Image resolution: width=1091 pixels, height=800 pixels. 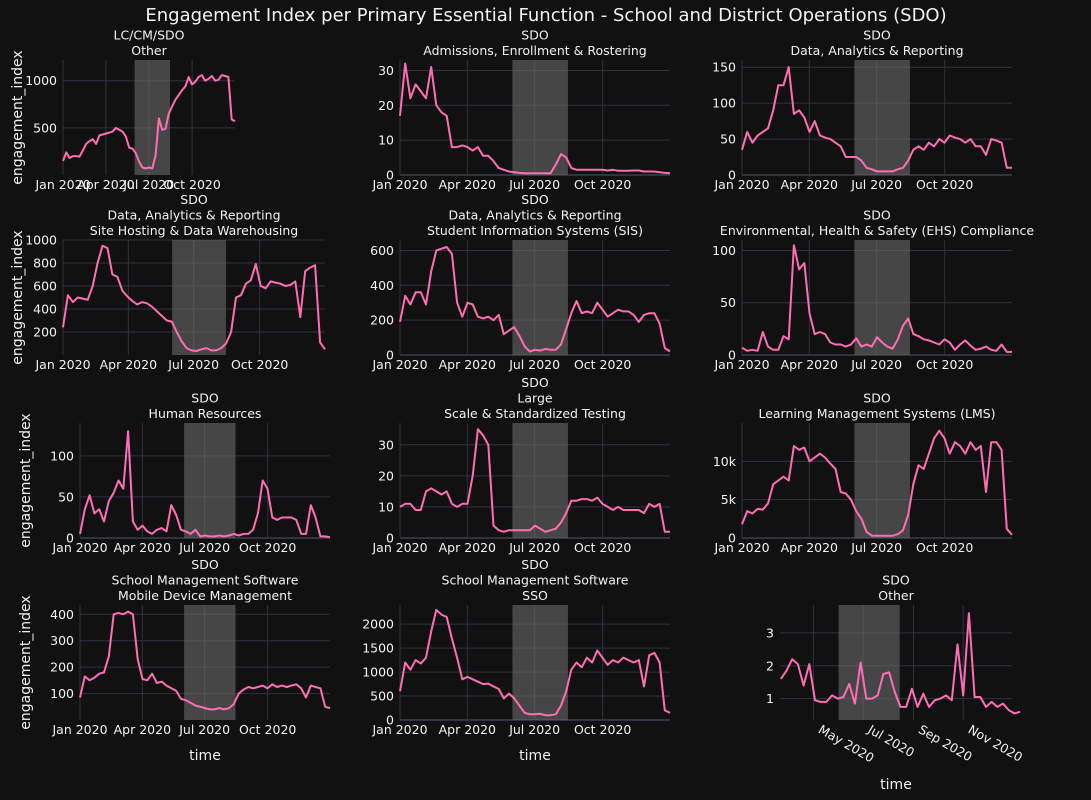 What do you see at coordinates (386, 70) in the screenshot?
I see `y-tick-label: 30` at bounding box center [386, 70].